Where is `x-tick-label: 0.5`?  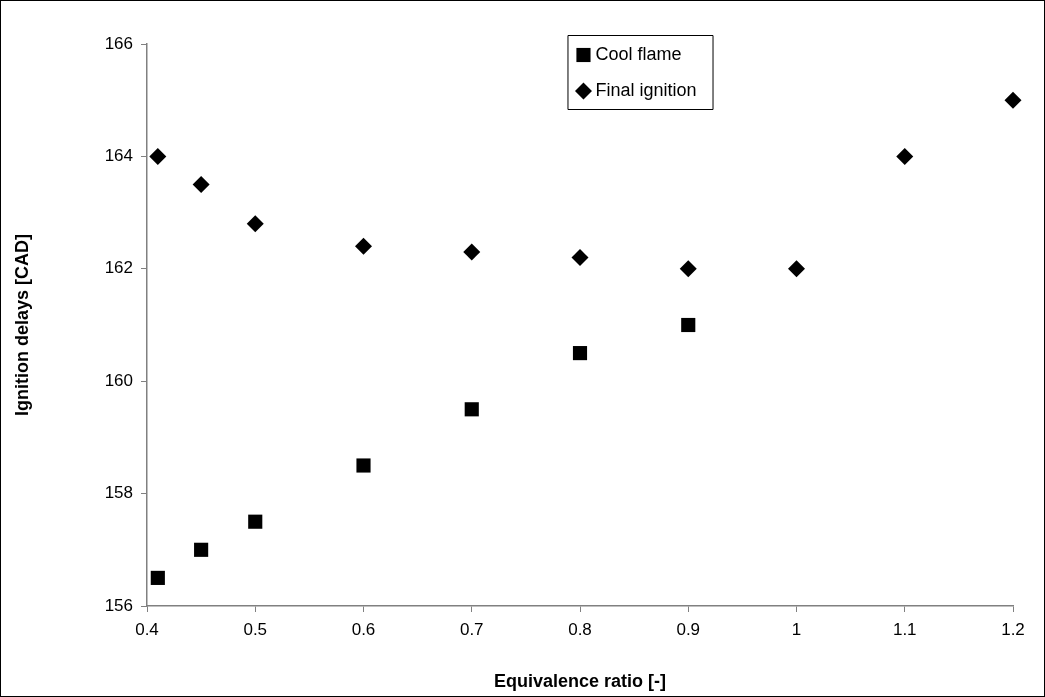 x-tick-label: 0.5 is located at coordinates (255, 629).